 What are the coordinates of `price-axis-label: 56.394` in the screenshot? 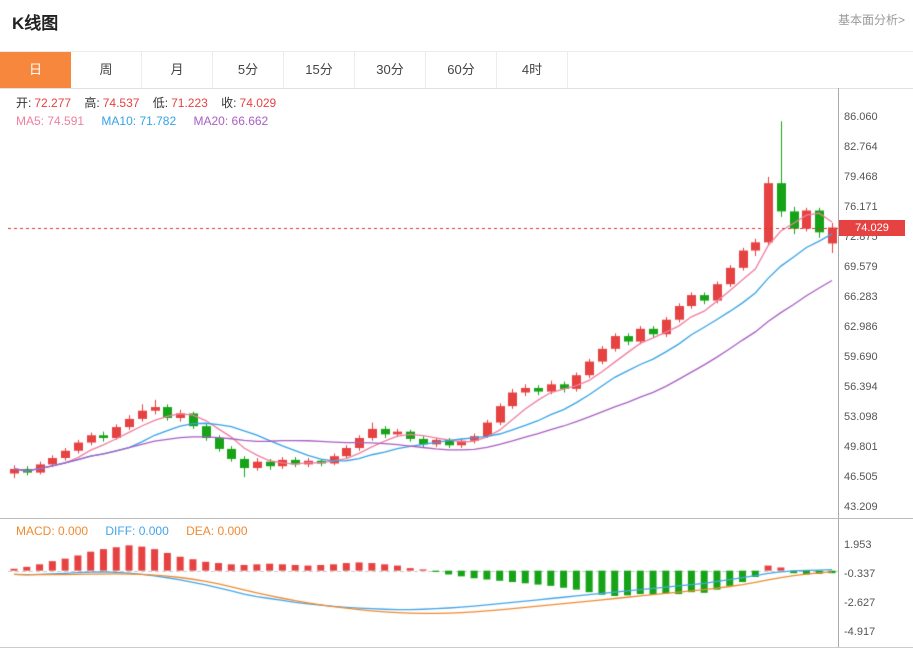 It's located at (861, 387).